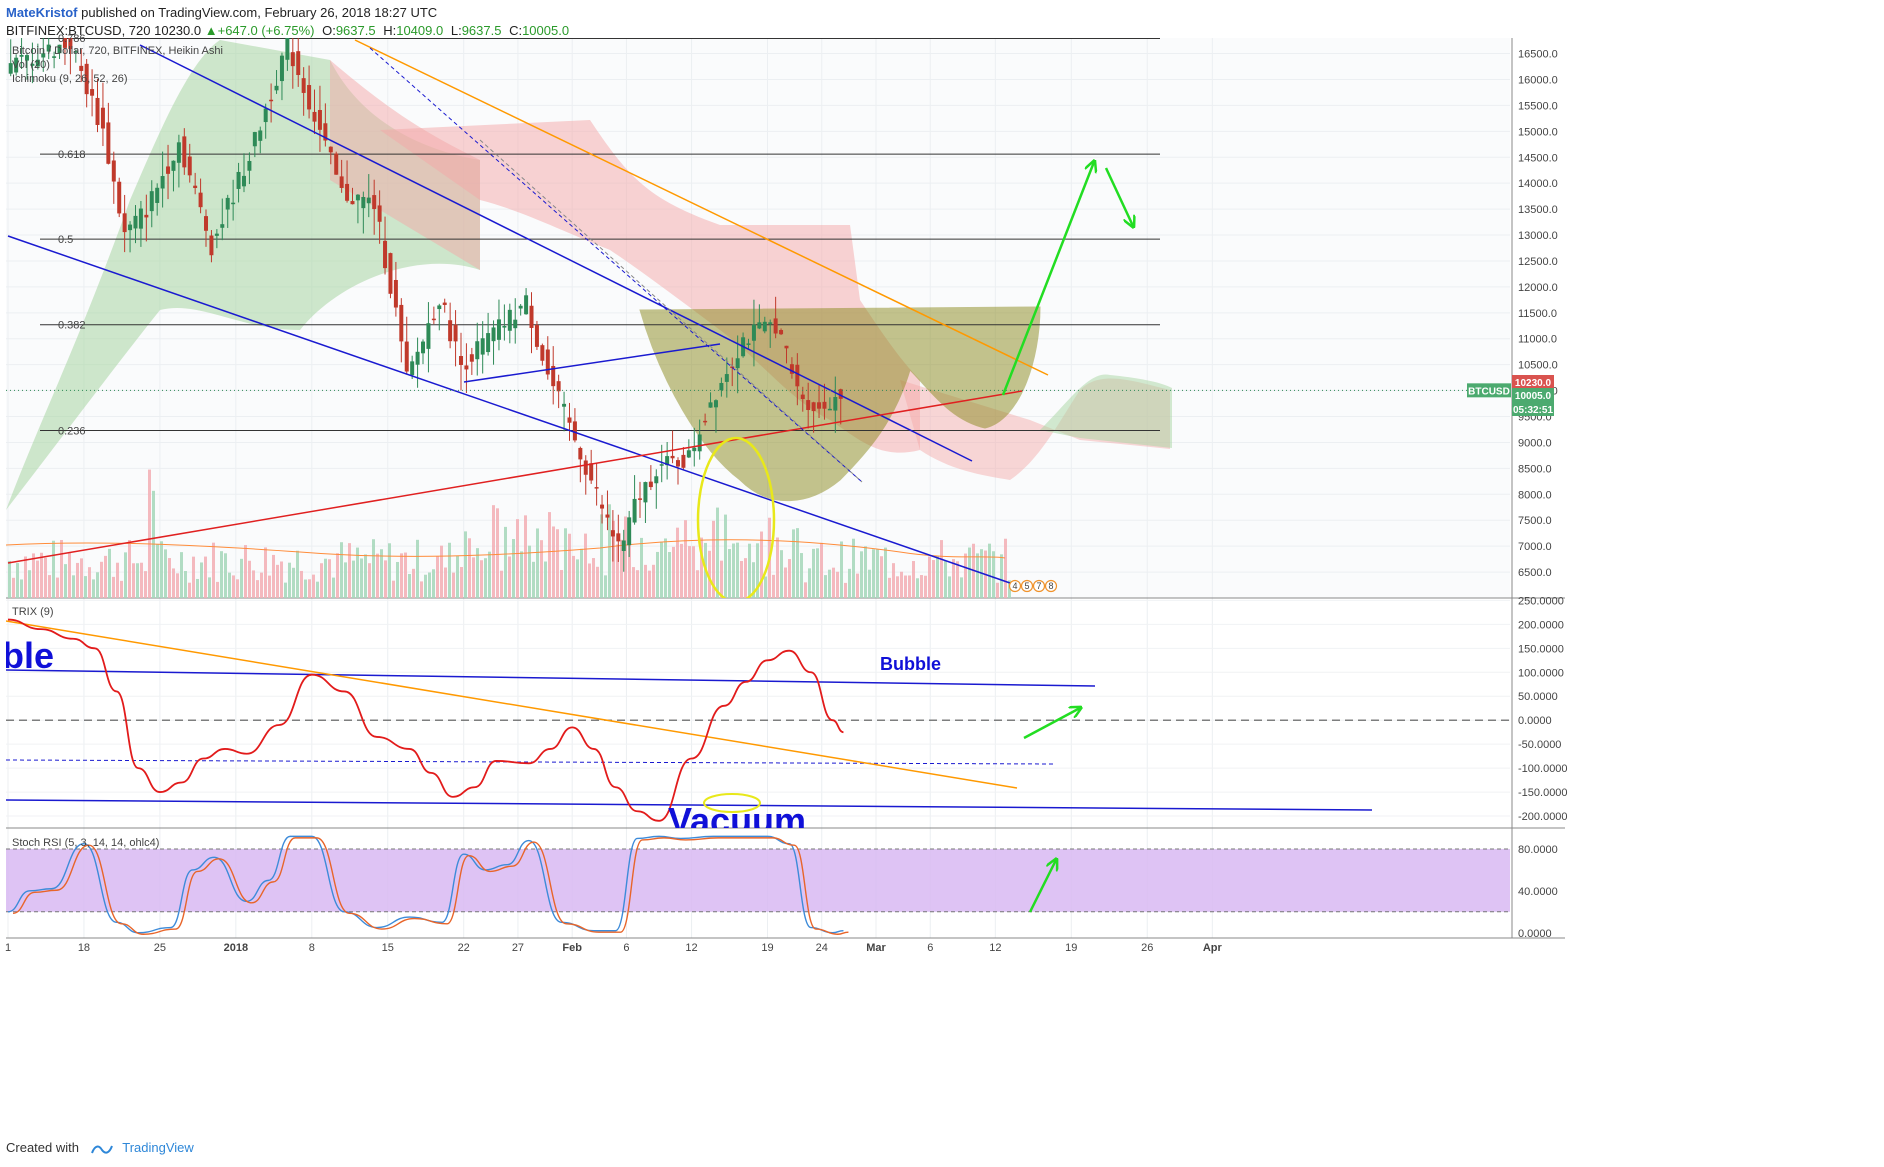  I want to click on price-axis-label: 13000.0, so click(1538, 236).